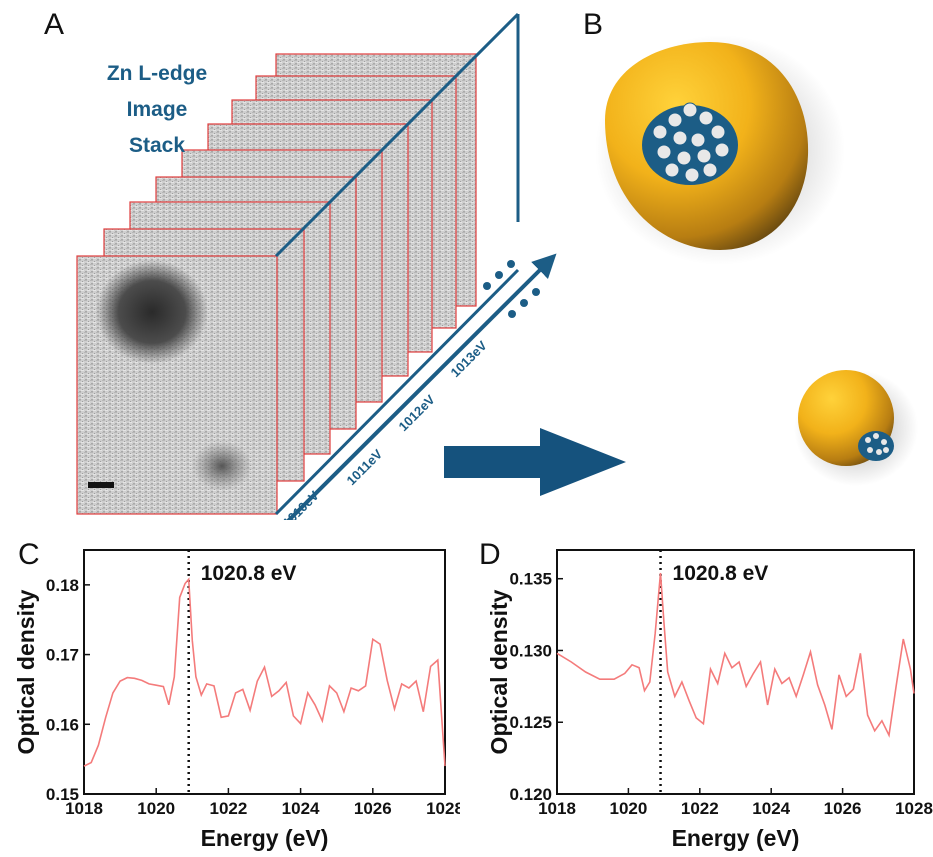 Image resolution: width=933 pixels, height=857 pixels. I want to click on stack-bottom-edge, so click(397, 392).